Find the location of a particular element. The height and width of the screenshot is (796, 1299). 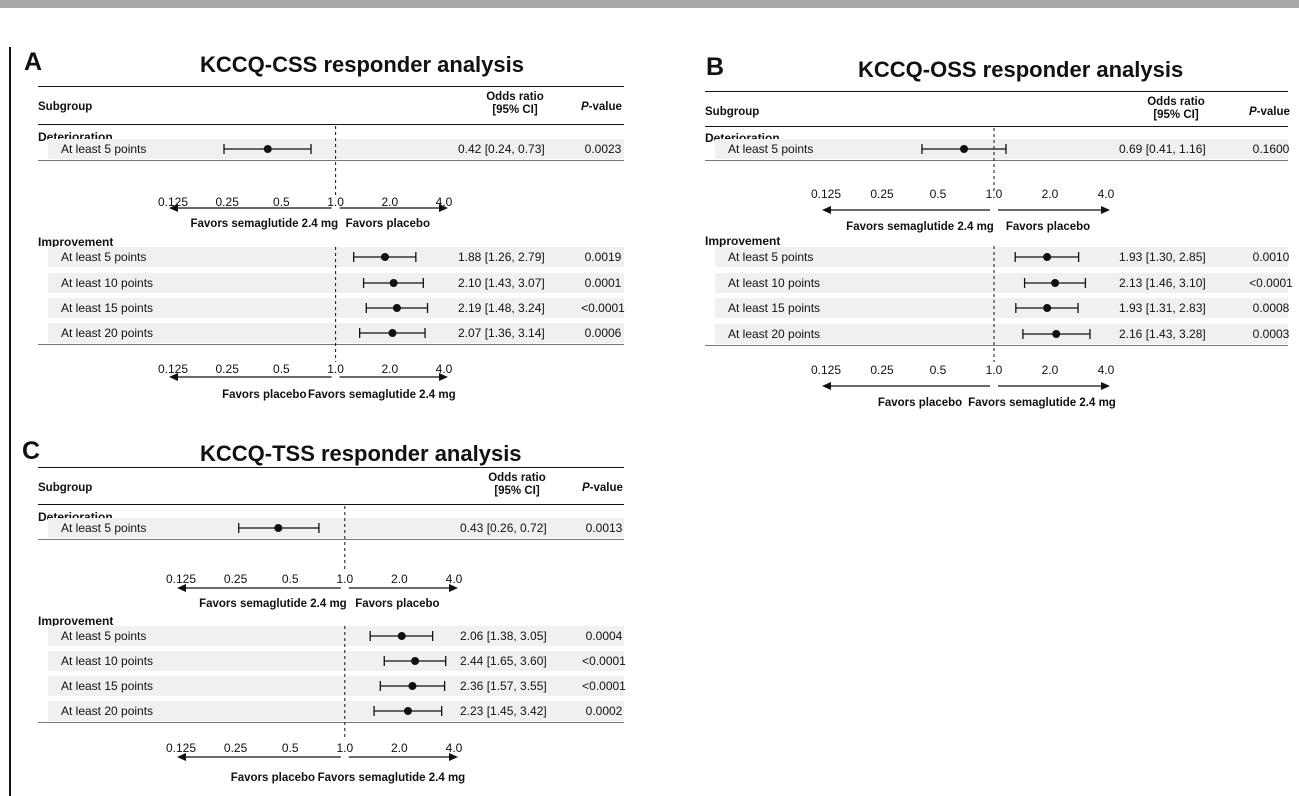

row-odds-ratio-ci: 1.93 [1.31, 2.83] is located at coordinates (1162, 308).